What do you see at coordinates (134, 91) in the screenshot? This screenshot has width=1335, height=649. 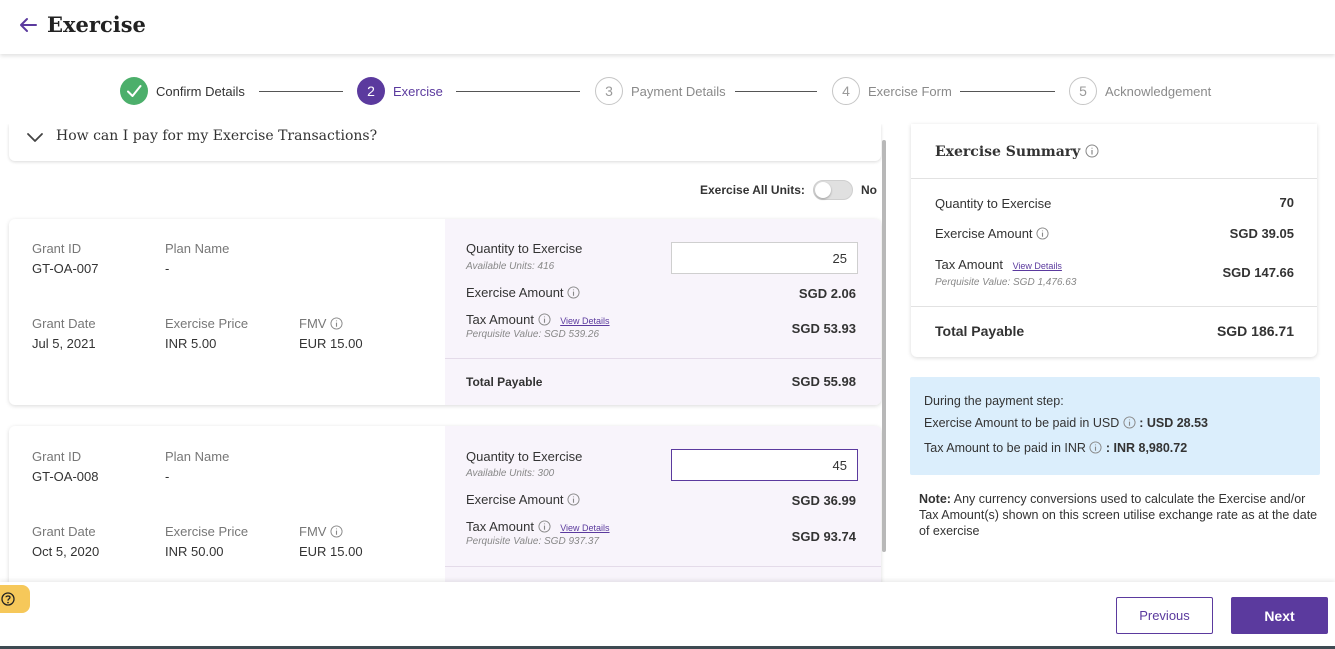 I see `check-icon` at bounding box center [134, 91].